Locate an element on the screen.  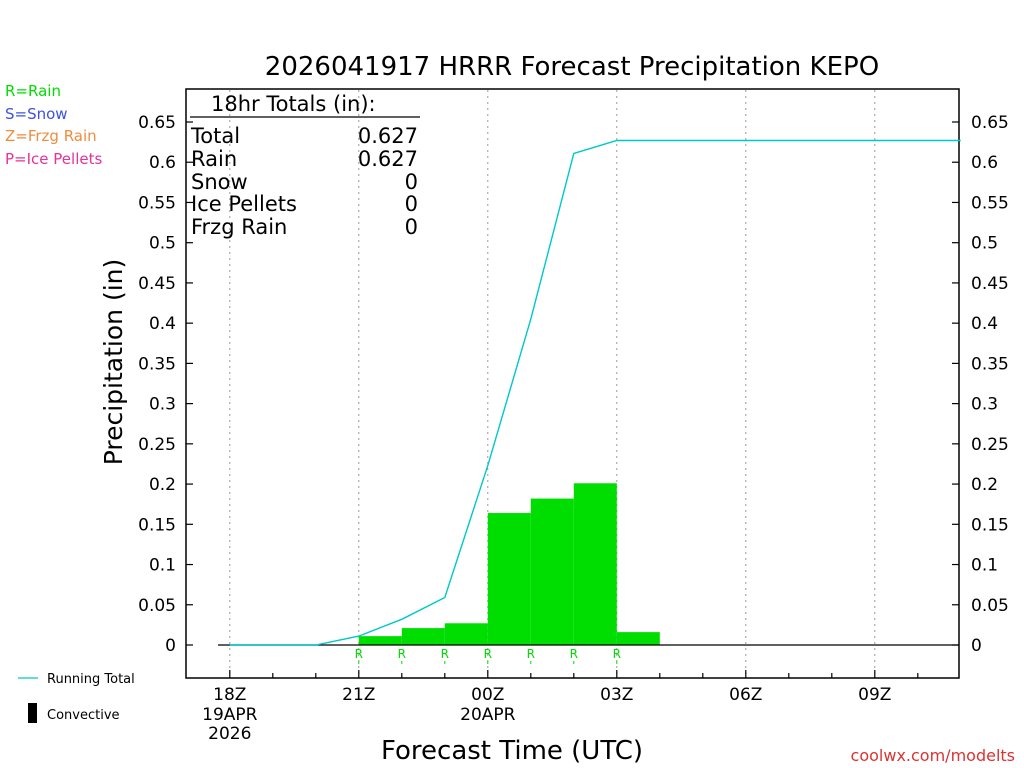
hourly-rain-bars is located at coordinates (509, 564).